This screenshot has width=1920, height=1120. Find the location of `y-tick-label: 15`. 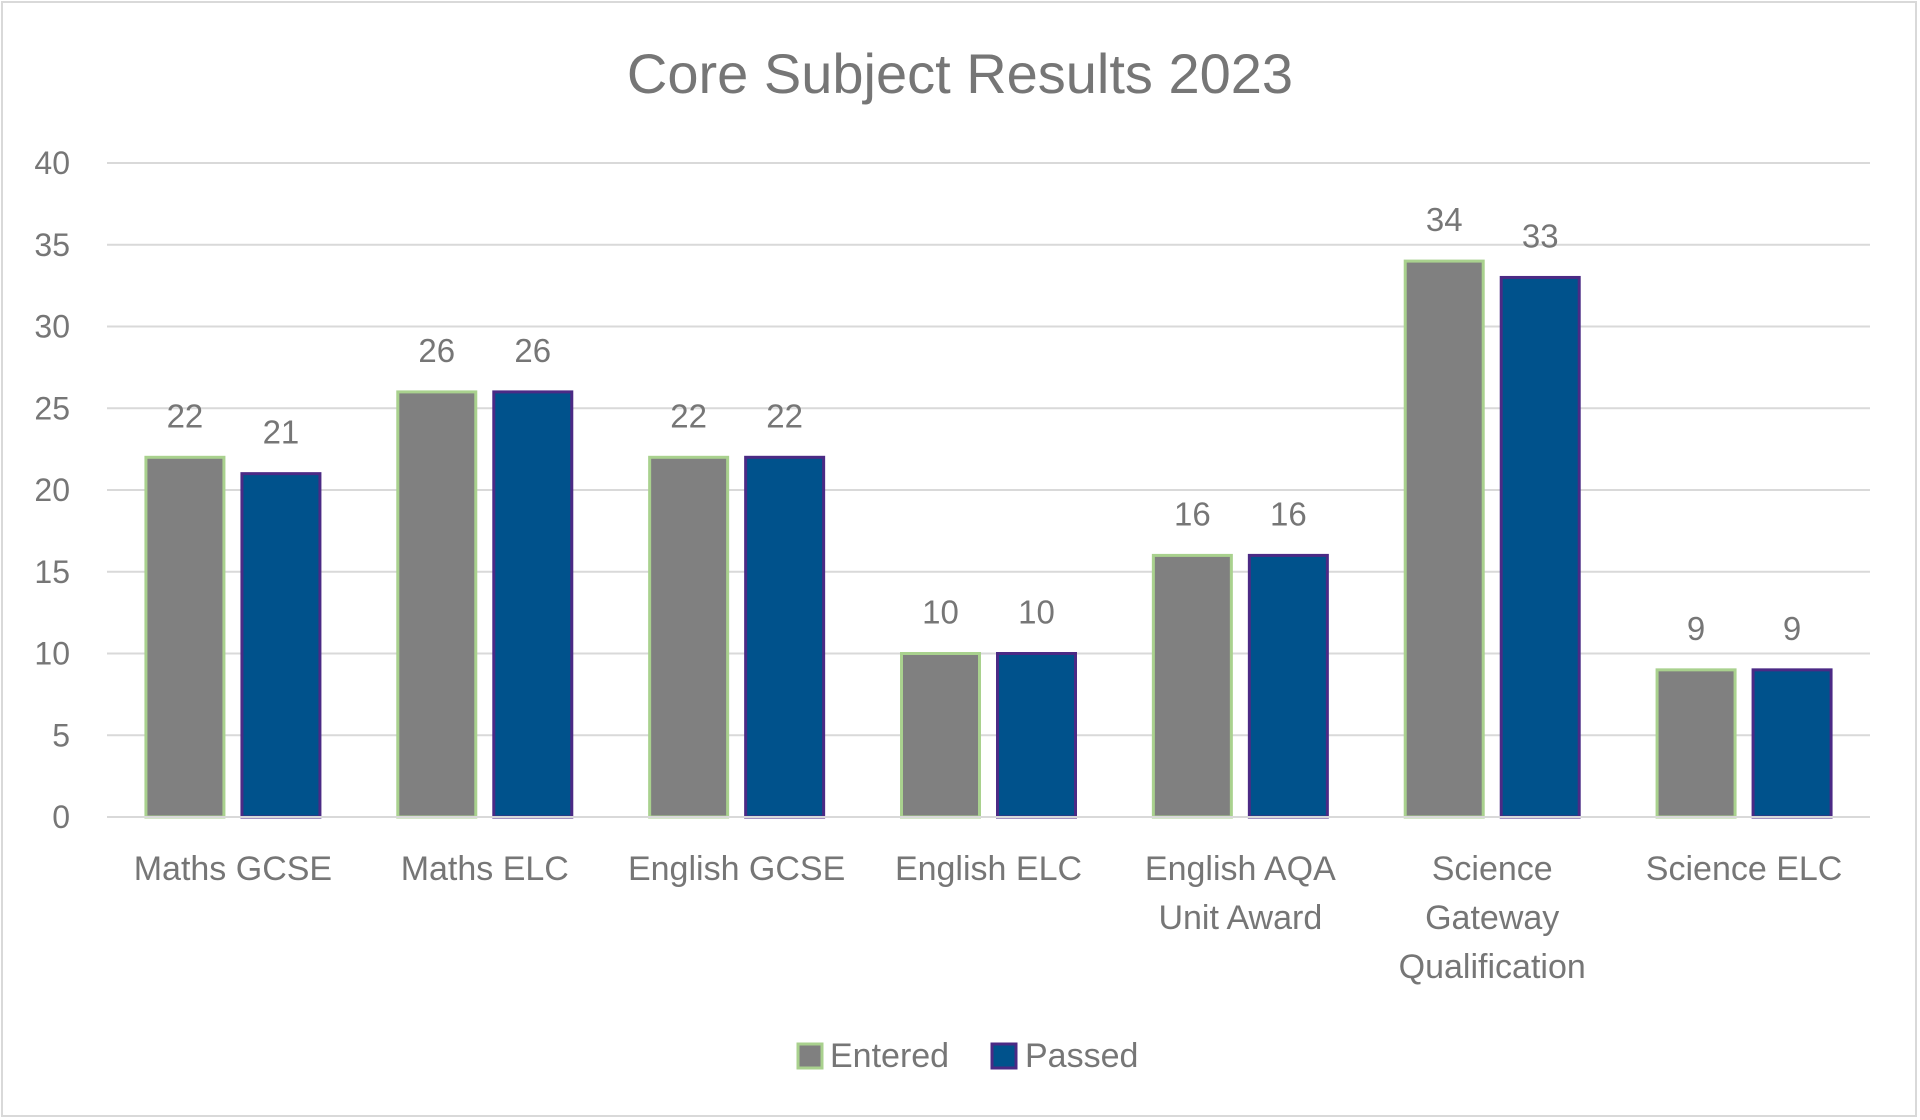

y-tick-label: 15 is located at coordinates (52, 572).